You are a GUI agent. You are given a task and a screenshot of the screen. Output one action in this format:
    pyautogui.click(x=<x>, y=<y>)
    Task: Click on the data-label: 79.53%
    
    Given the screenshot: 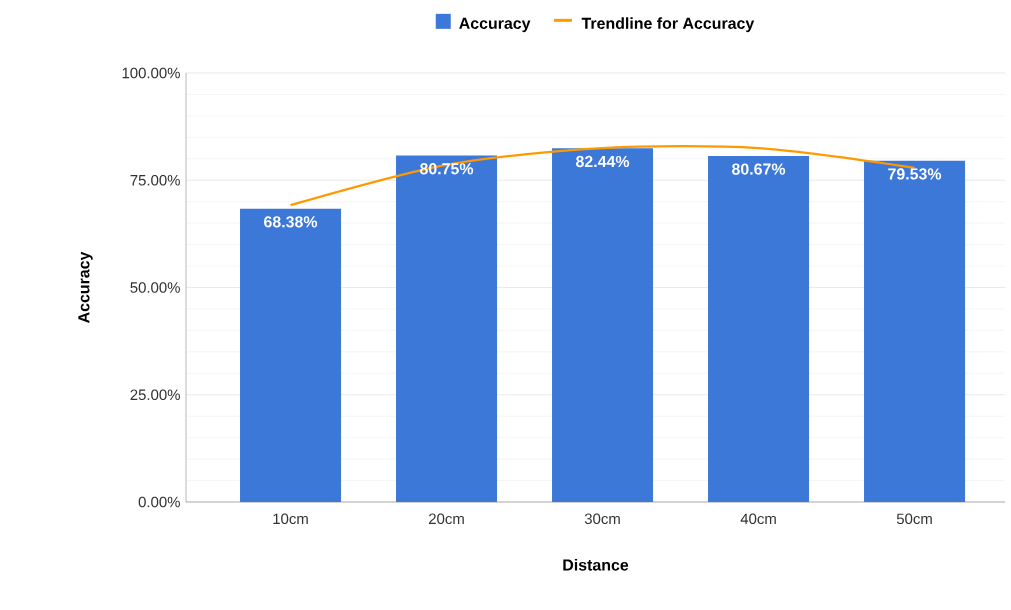 What is the action you would take?
    pyautogui.click(x=915, y=174)
    